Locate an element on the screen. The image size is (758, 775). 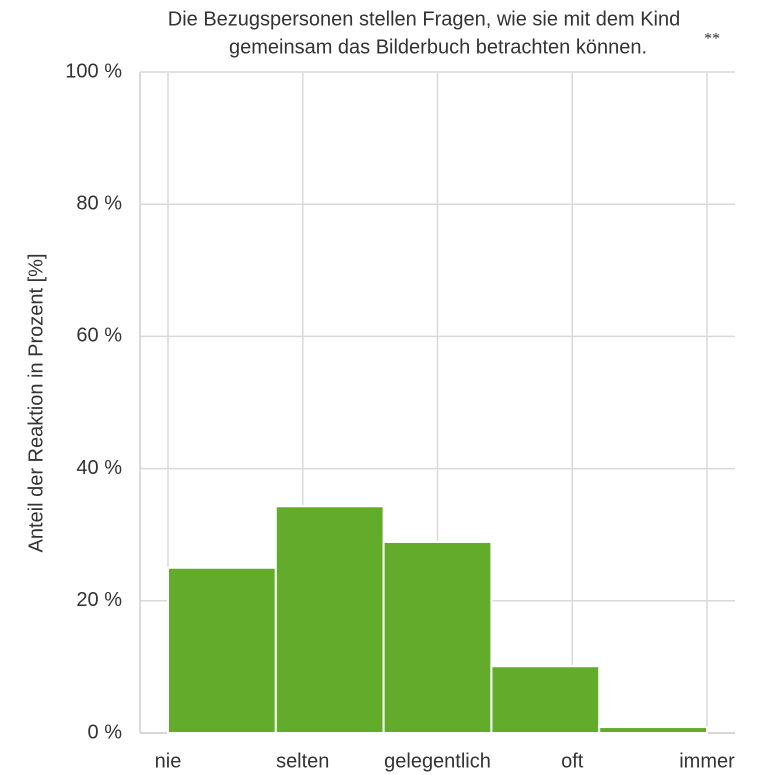
x-tick-label: selten is located at coordinates (302, 761).